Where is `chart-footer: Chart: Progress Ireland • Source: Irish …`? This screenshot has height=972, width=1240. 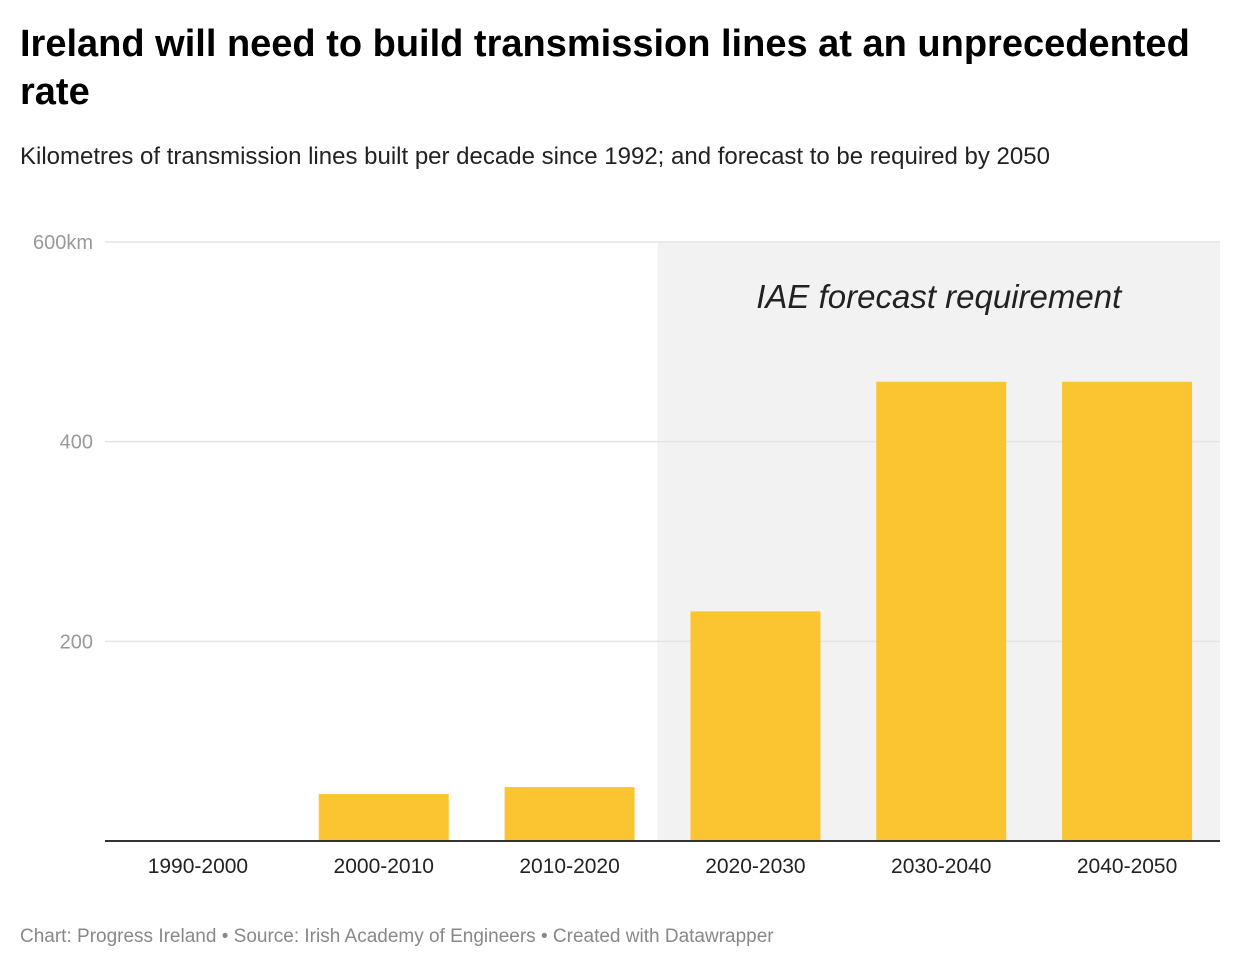 chart-footer: Chart: Progress Ireland • Source: Irish … is located at coordinates (397, 937).